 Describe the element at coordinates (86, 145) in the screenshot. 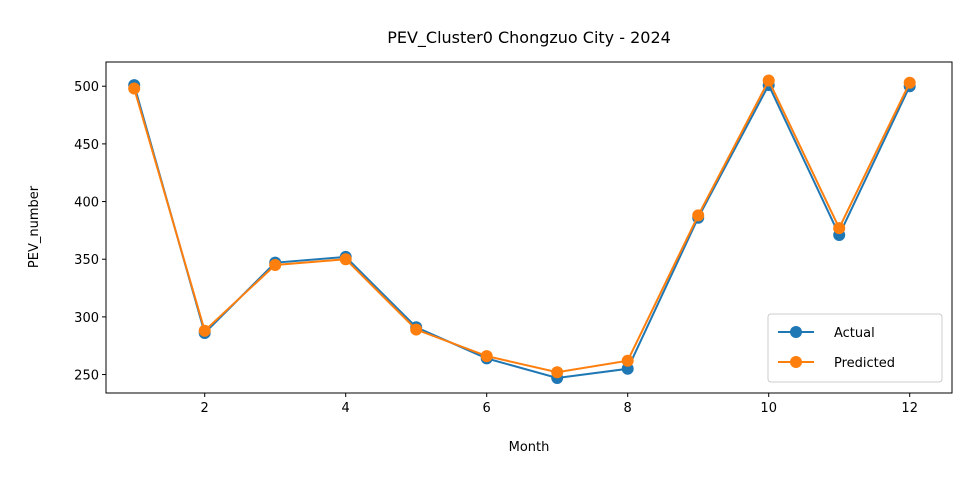

I see `y-tick-label: 450` at that location.